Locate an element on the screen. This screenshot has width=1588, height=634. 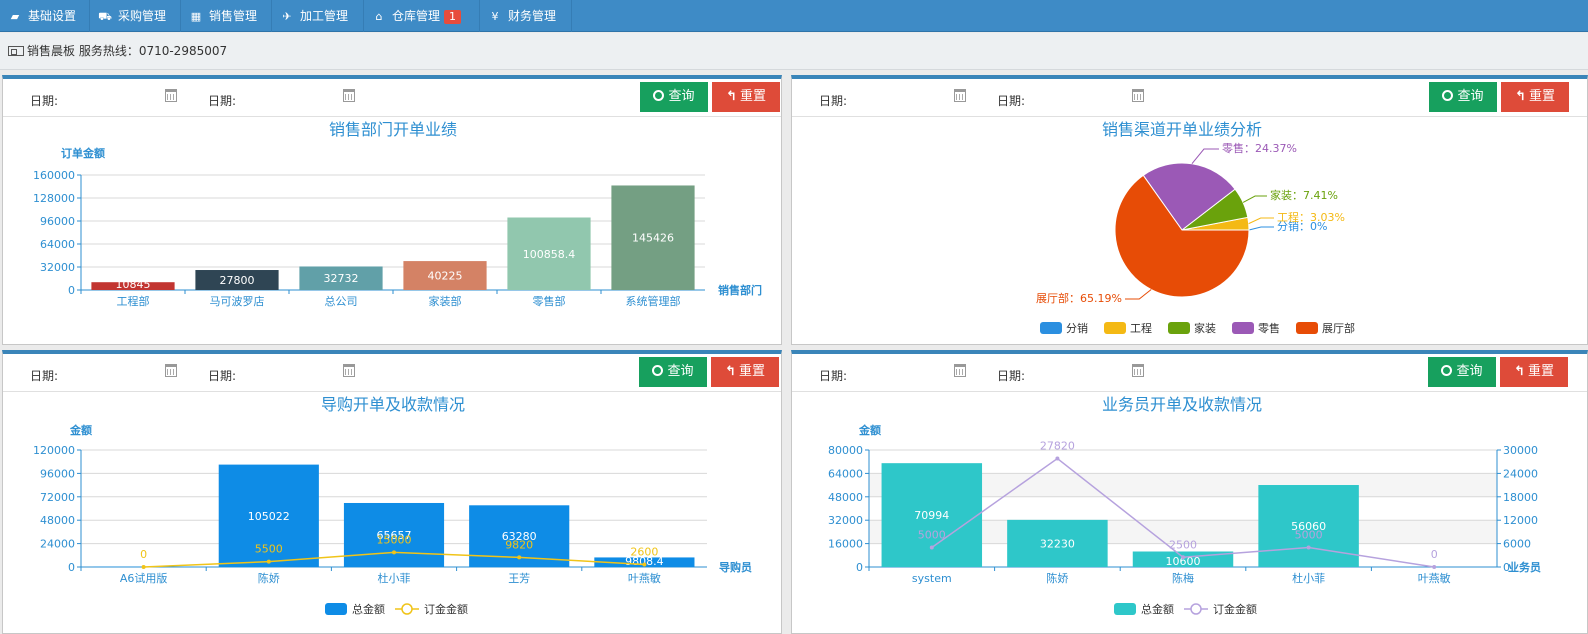
legend-label: 家装 is located at coordinates (1205, 328).